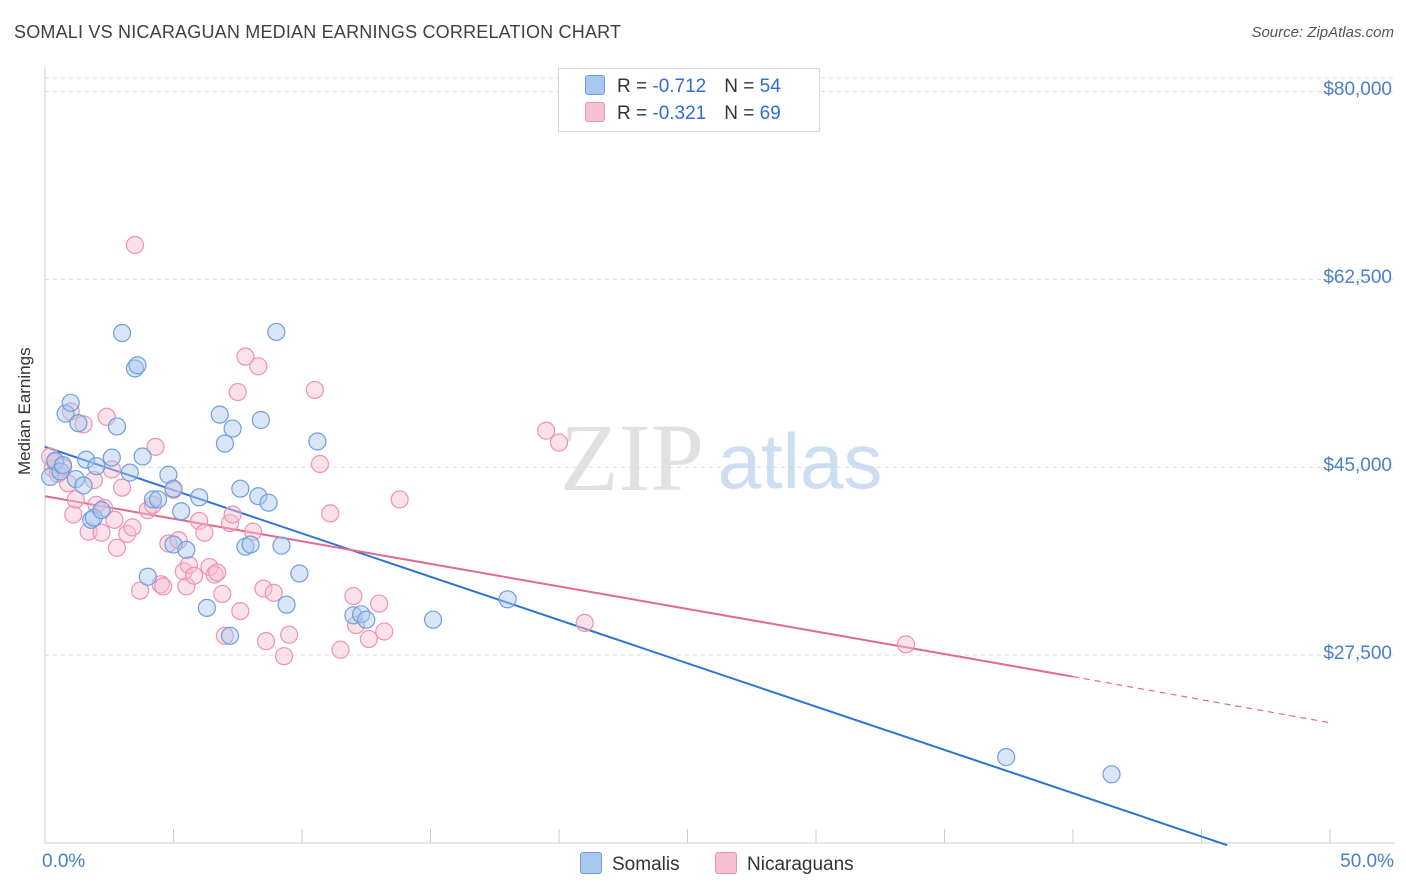 The image size is (1406, 892). Describe the element at coordinates (591, 863) in the screenshot. I see `somali-swatch` at that location.